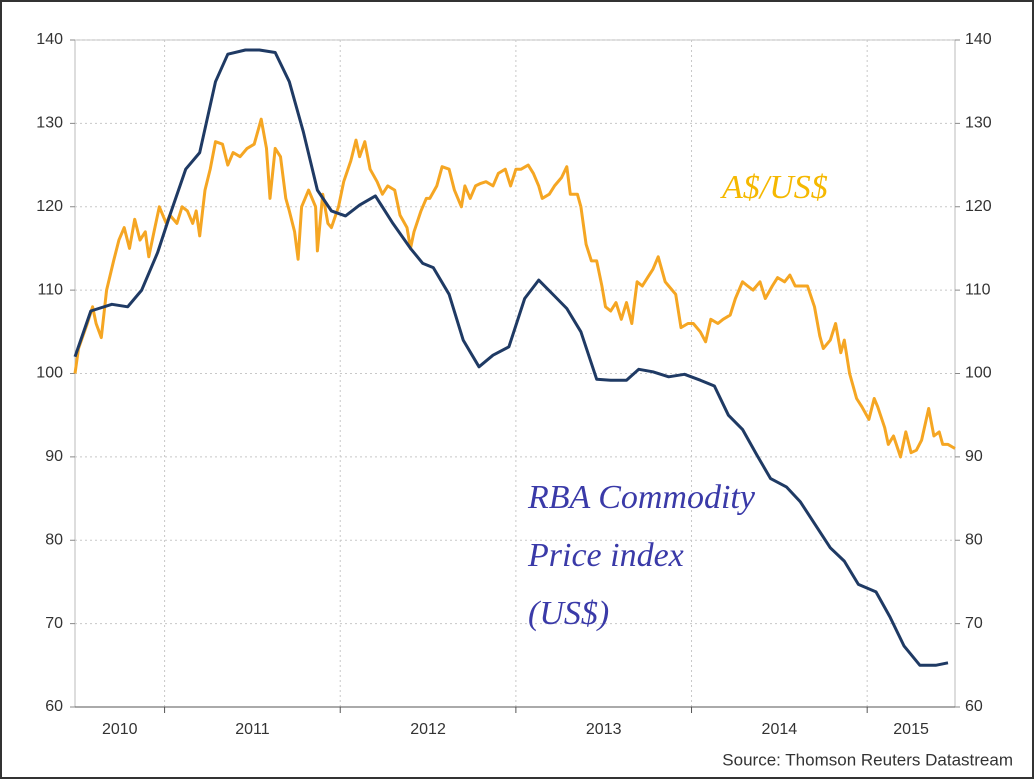  I want to click on x-tick-label: 2011, so click(252, 729).